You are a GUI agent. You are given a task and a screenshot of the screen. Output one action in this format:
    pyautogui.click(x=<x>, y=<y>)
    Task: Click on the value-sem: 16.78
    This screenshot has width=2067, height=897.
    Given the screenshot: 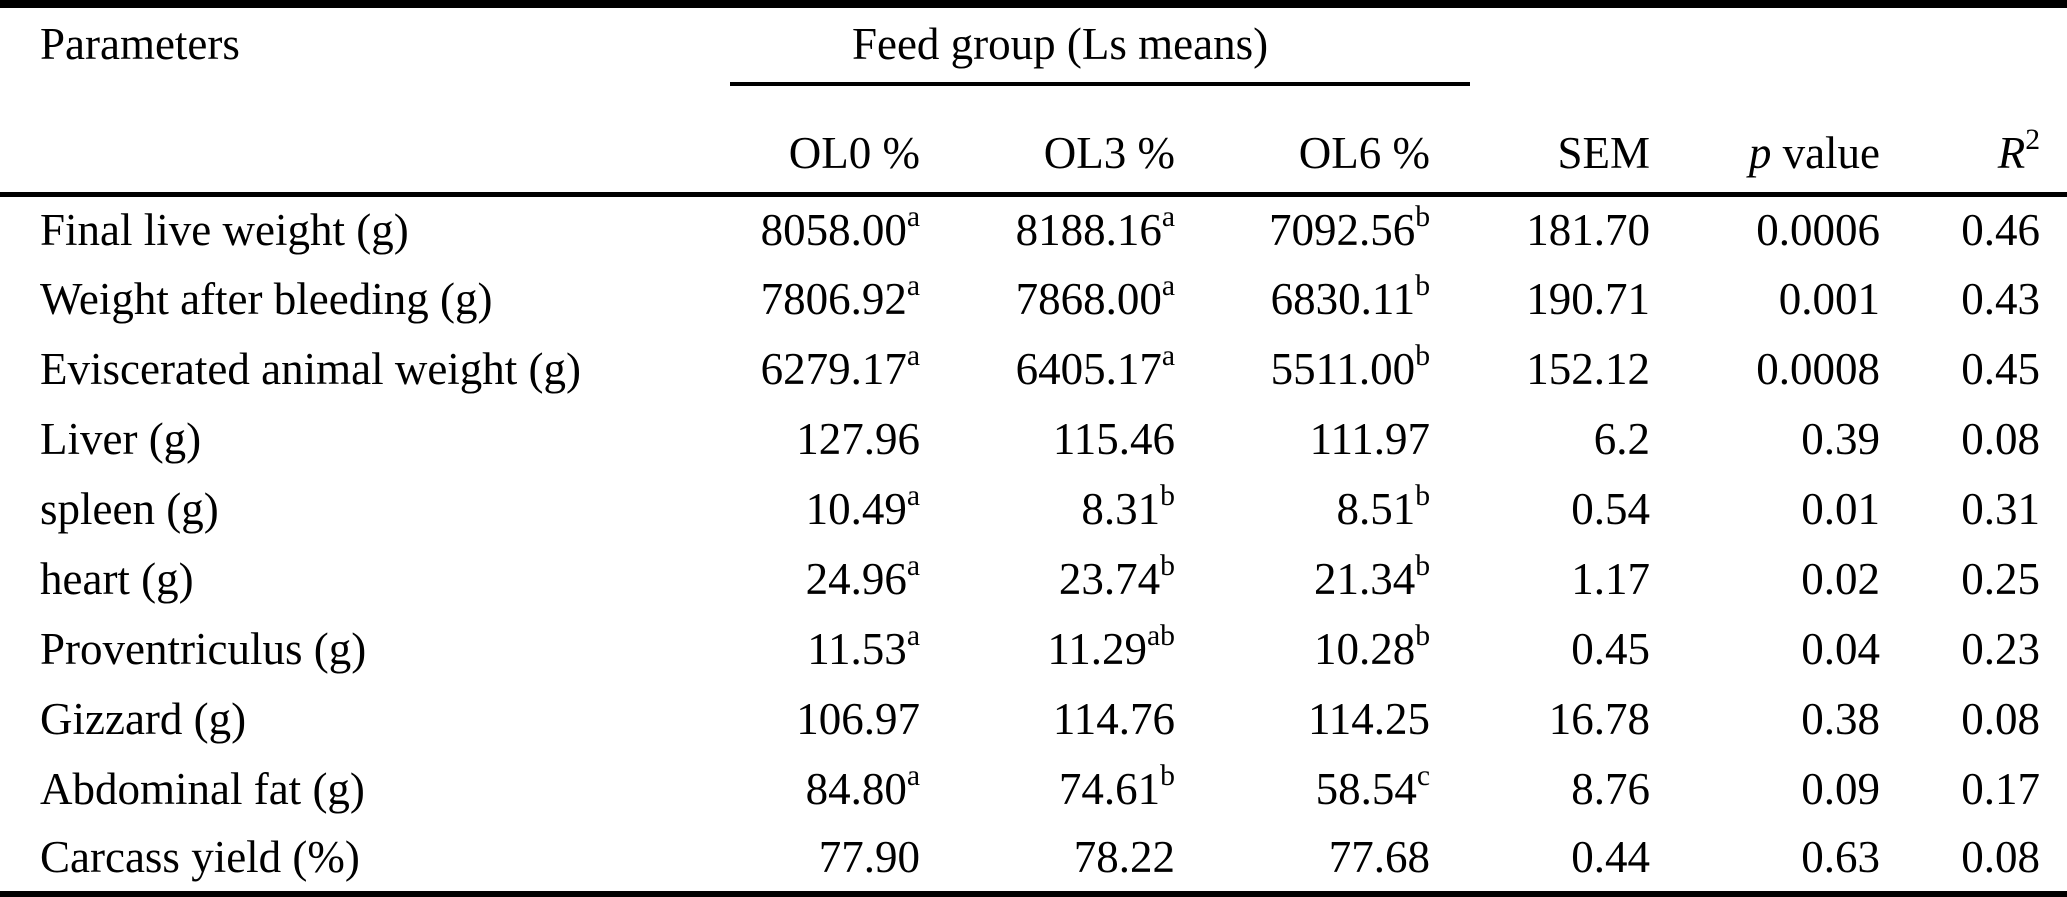 What is the action you would take?
    pyautogui.click(x=1540, y=719)
    